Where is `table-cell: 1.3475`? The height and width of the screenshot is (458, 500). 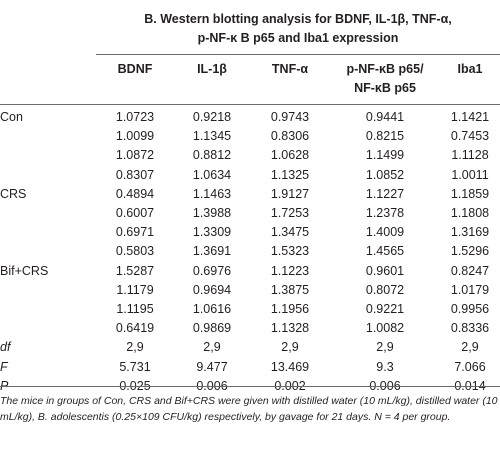
table-cell: 1.3475 is located at coordinates (290, 232).